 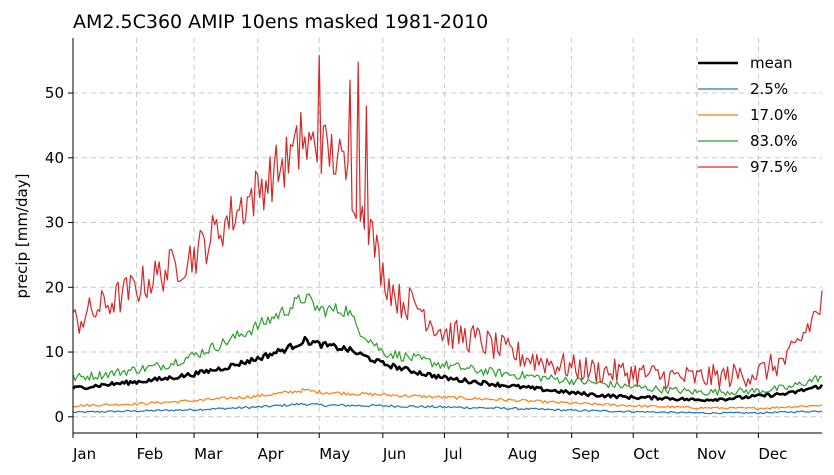 What do you see at coordinates (334, 454) in the screenshot?
I see `x-tick-label: May` at bounding box center [334, 454].